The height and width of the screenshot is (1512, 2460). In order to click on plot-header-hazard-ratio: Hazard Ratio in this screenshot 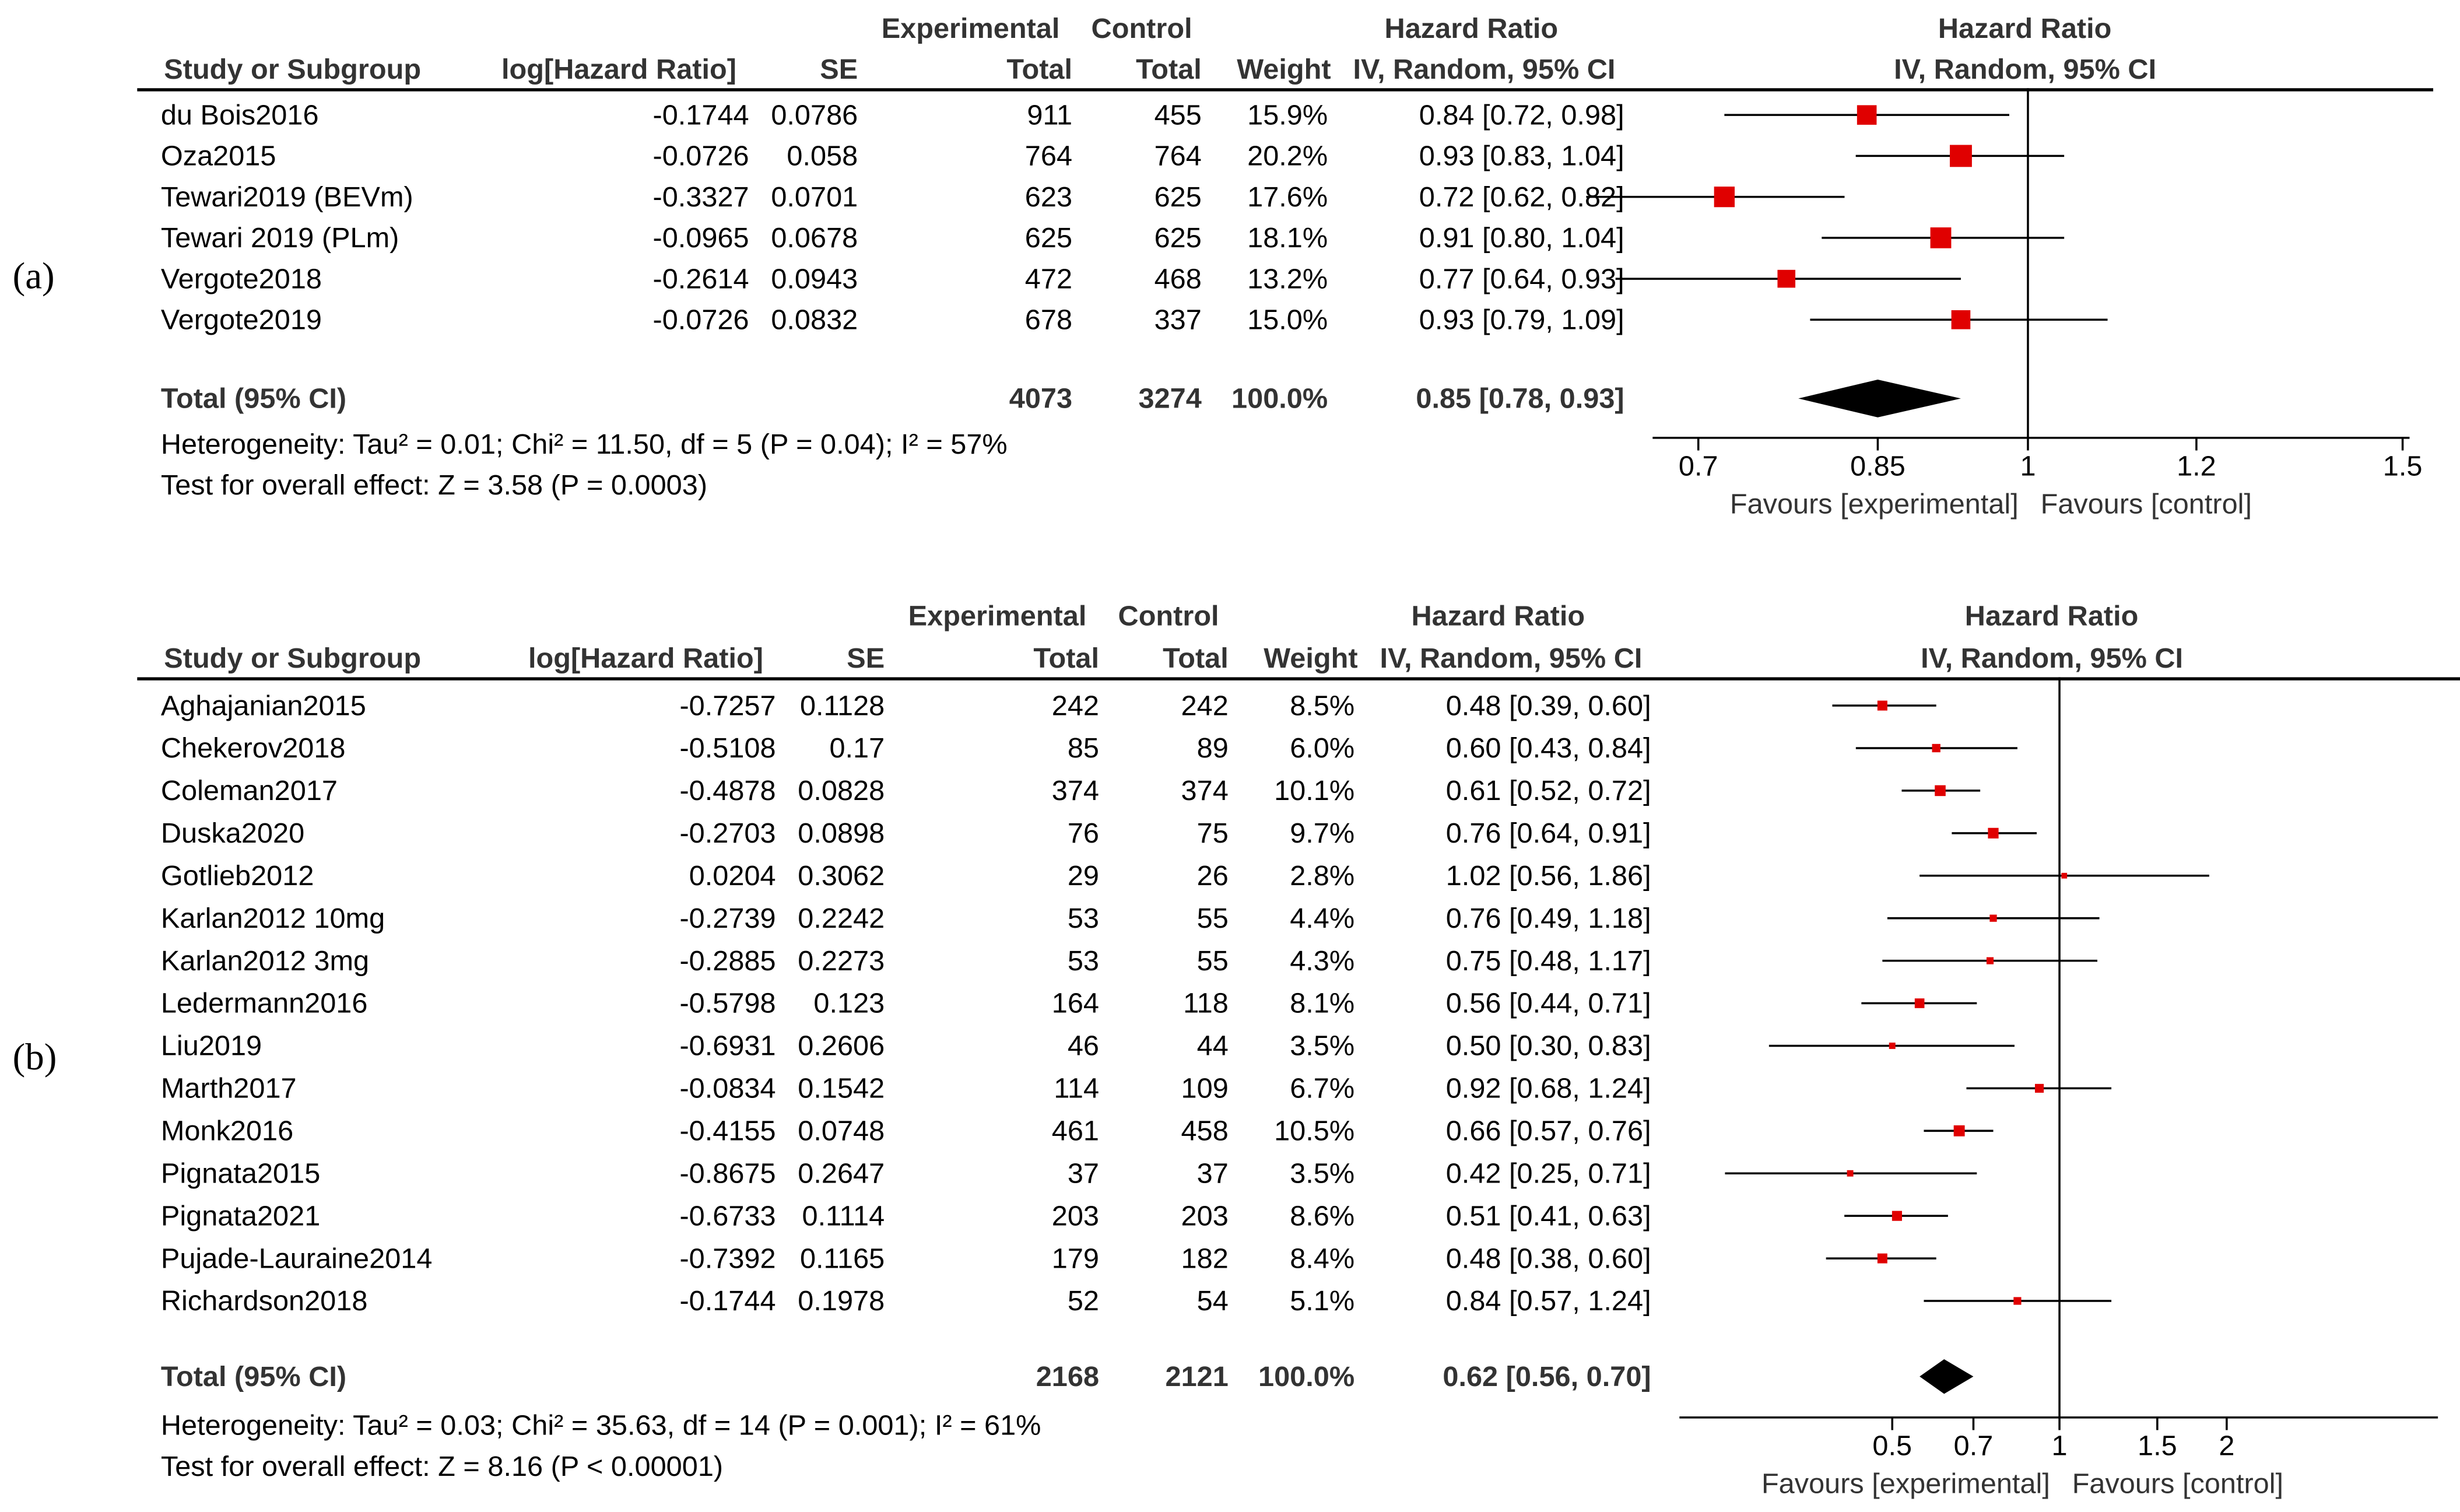, I will do `click(2051, 616)`.